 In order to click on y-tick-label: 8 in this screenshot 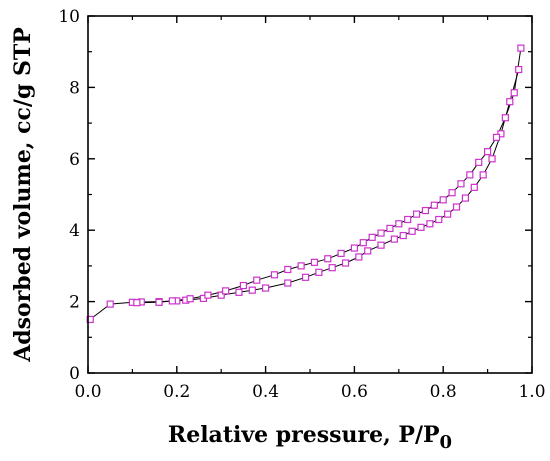, I will do `click(74, 88)`.